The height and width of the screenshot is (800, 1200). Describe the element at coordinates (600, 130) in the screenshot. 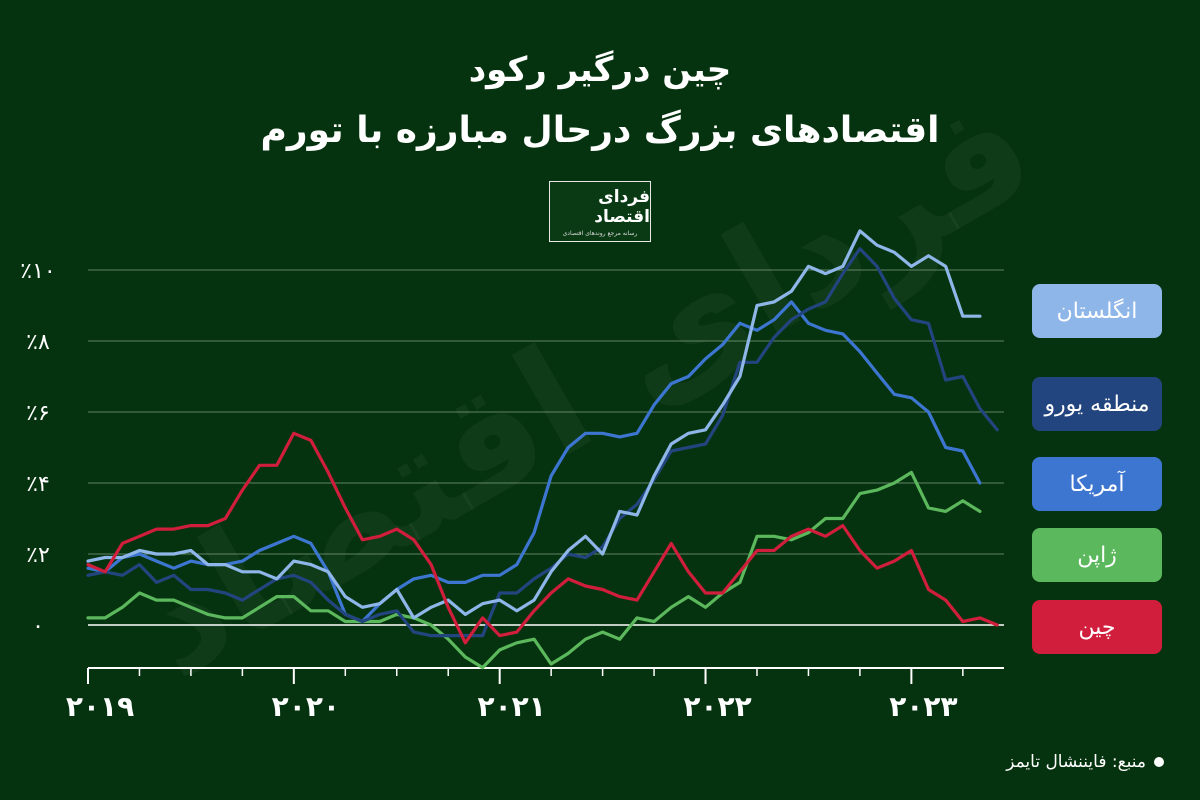

I see `chart-title-line-2: اقتصادهای بزرگ درحال مبارزه با تورم` at that location.